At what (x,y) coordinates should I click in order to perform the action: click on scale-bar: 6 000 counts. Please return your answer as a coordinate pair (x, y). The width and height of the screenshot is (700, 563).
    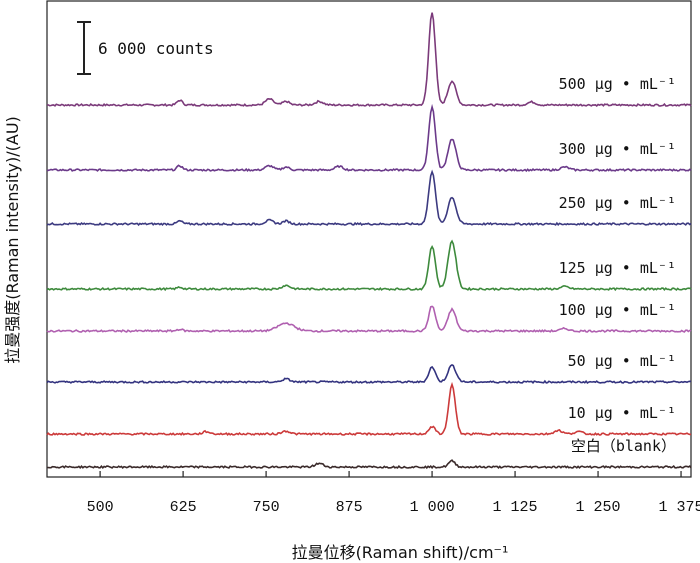
    Looking at the image, I should click on (145, 48).